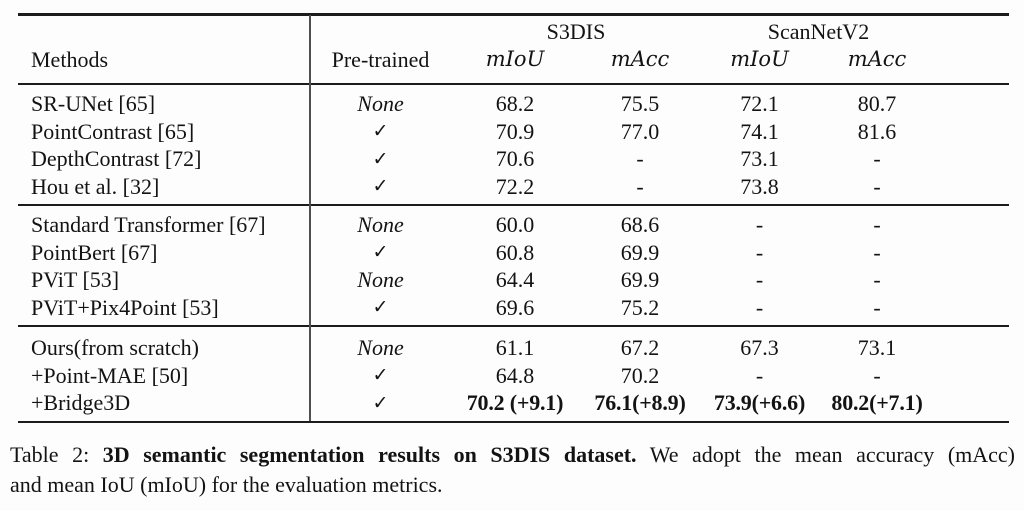 The image size is (1024, 511). What do you see at coordinates (113, 131) in the screenshot?
I see `method-name: PointContrast [65]` at bounding box center [113, 131].